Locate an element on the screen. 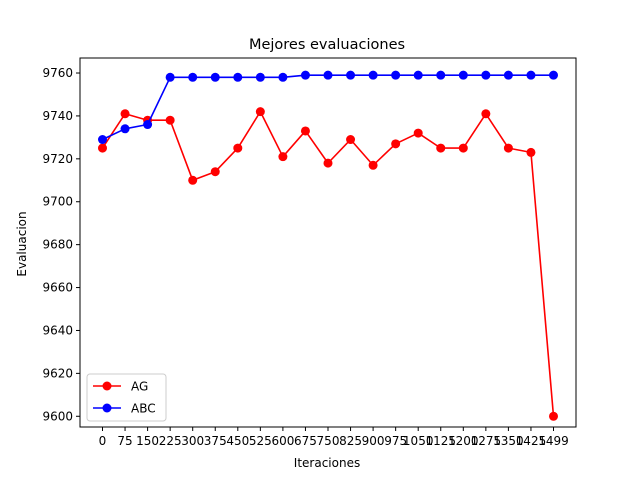 The height and width of the screenshot is (484, 640). y-tick-label: 9720 is located at coordinates (57, 159).